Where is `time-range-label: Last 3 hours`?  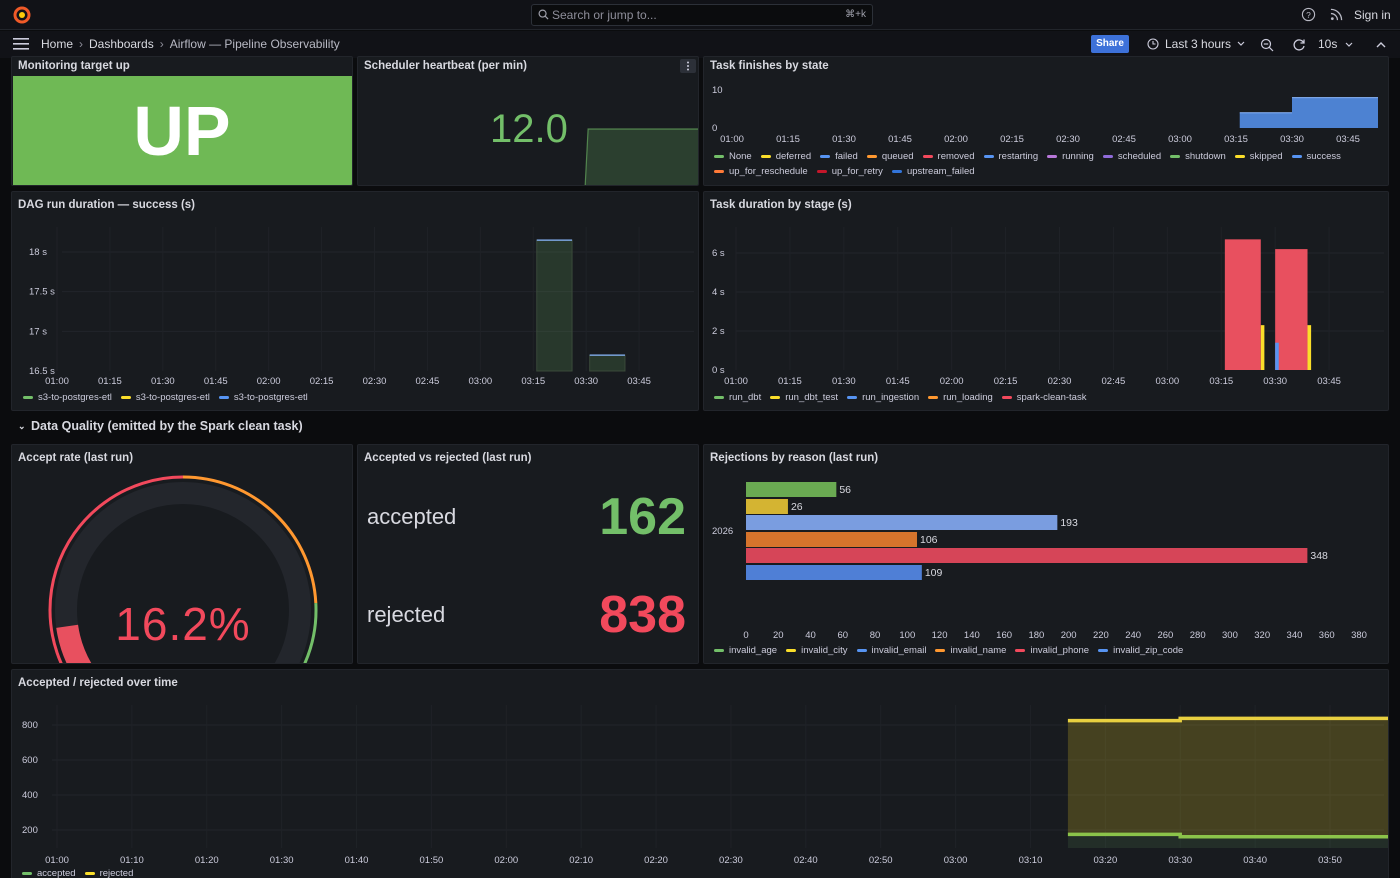 time-range-label: Last 3 hours is located at coordinates (1198, 44).